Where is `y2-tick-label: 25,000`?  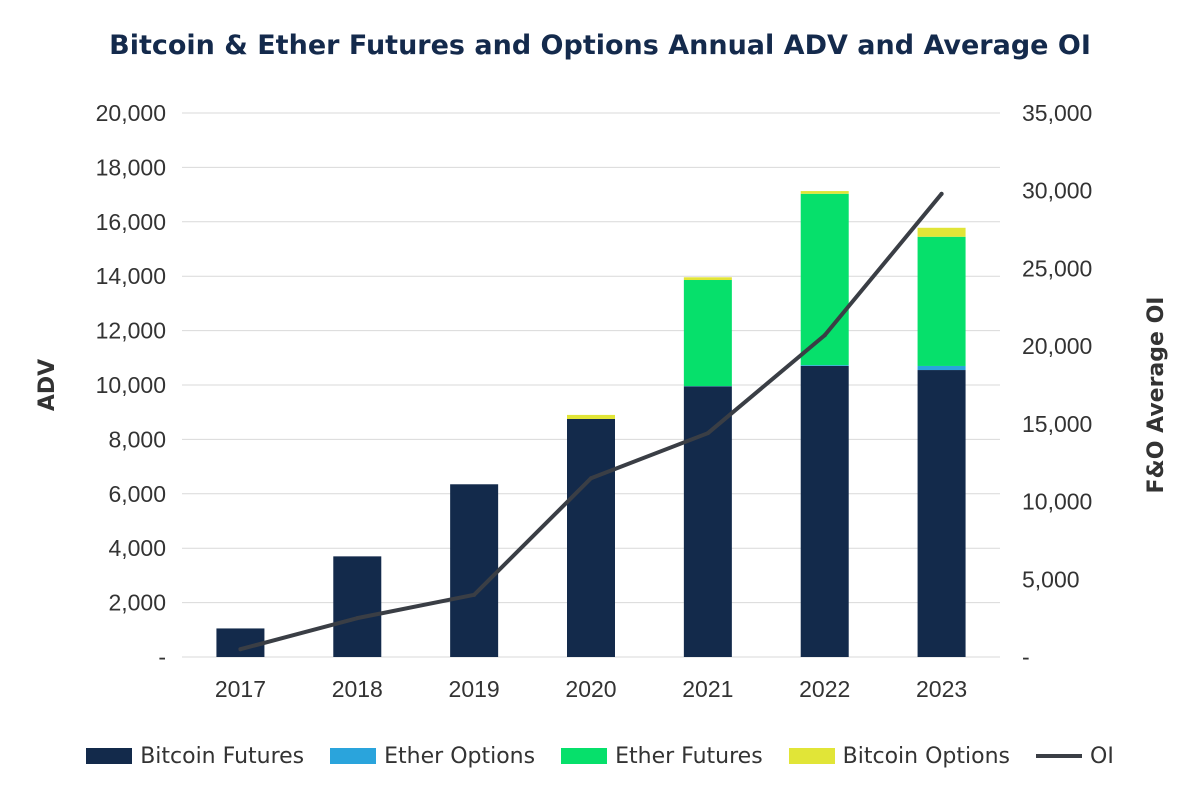
y2-tick-label: 25,000 is located at coordinates (1057, 268).